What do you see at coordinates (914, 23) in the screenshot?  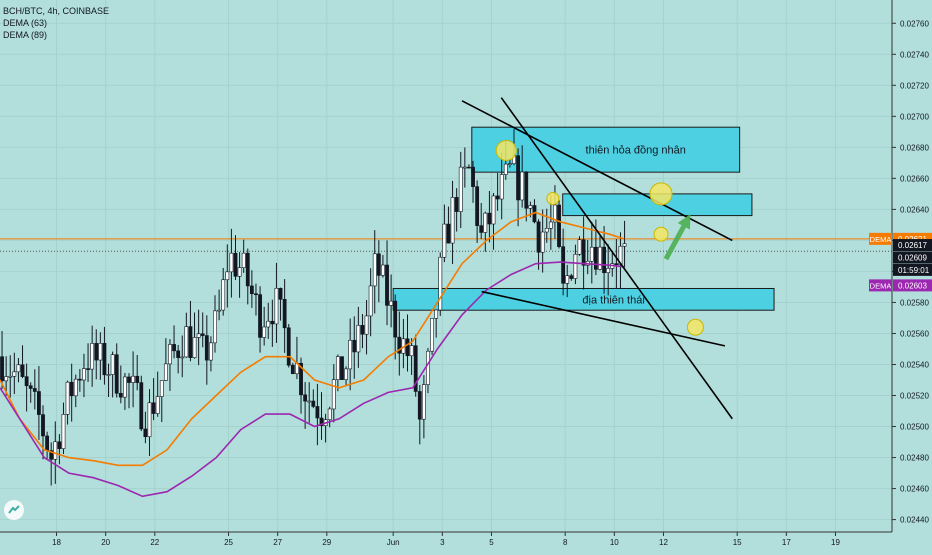 I see `y-tick-label: 0.02760` at bounding box center [914, 23].